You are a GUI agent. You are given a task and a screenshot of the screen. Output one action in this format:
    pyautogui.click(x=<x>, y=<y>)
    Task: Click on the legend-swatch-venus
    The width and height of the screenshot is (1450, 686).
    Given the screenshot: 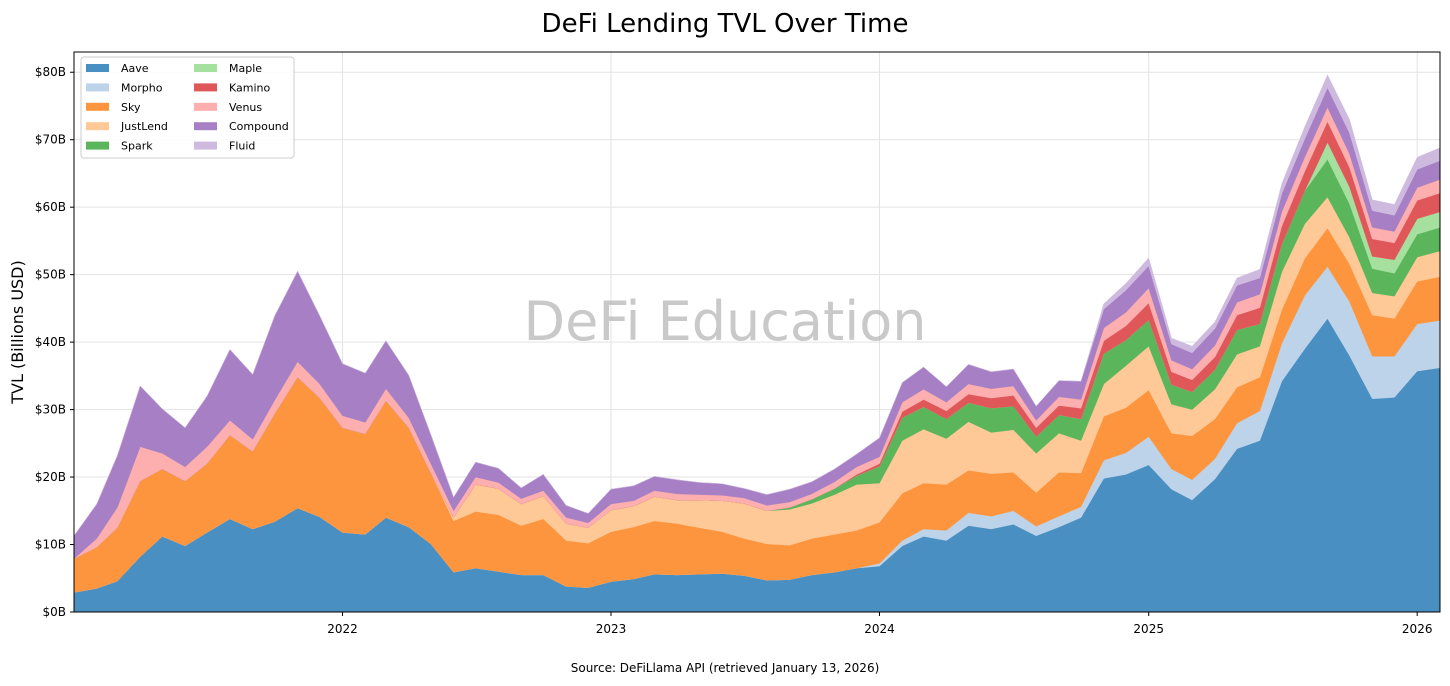 What is the action you would take?
    pyautogui.click(x=205, y=106)
    